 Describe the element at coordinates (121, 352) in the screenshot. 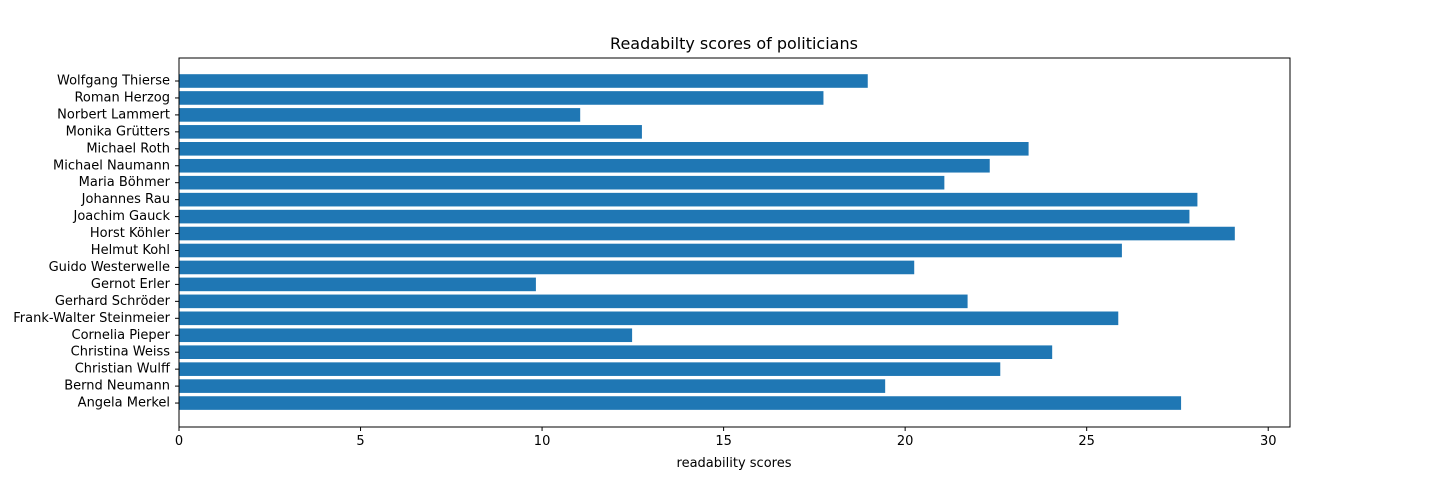

I see `y-tick-label: Christina Weiss` at that location.